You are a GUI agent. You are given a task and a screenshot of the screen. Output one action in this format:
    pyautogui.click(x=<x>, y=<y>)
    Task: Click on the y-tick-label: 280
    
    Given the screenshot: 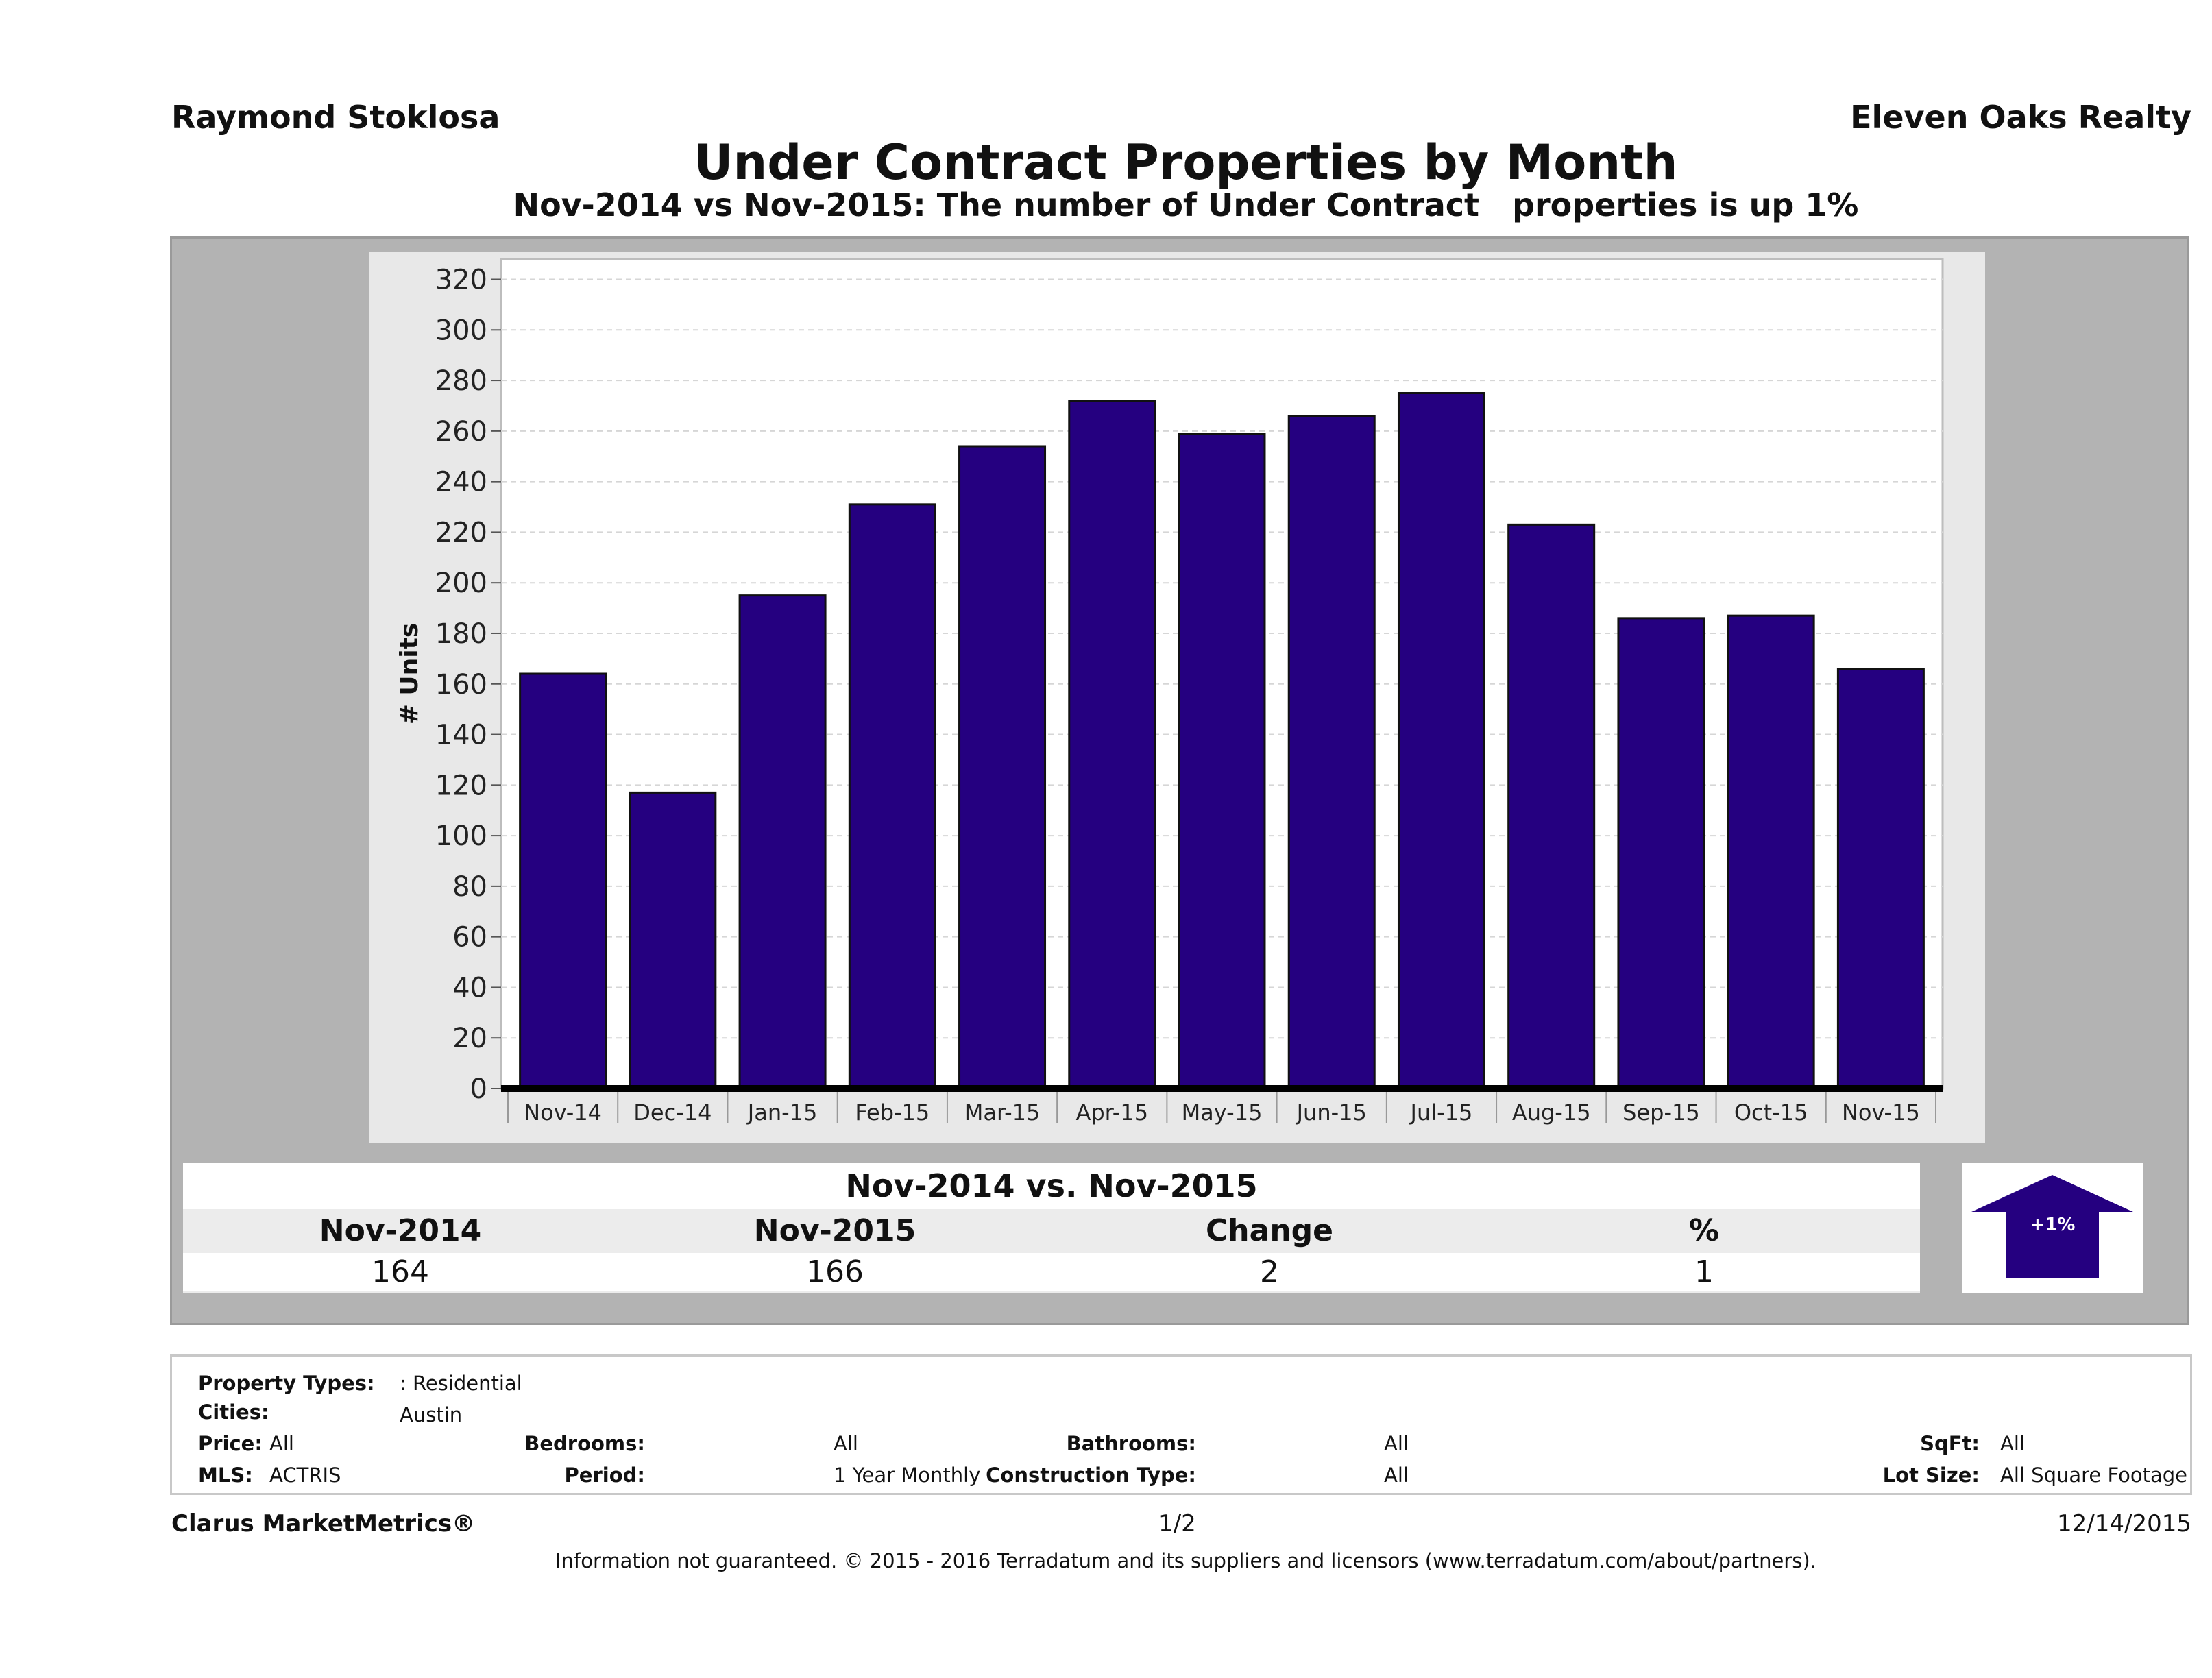 What is the action you would take?
    pyautogui.click(x=461, y=381)
    